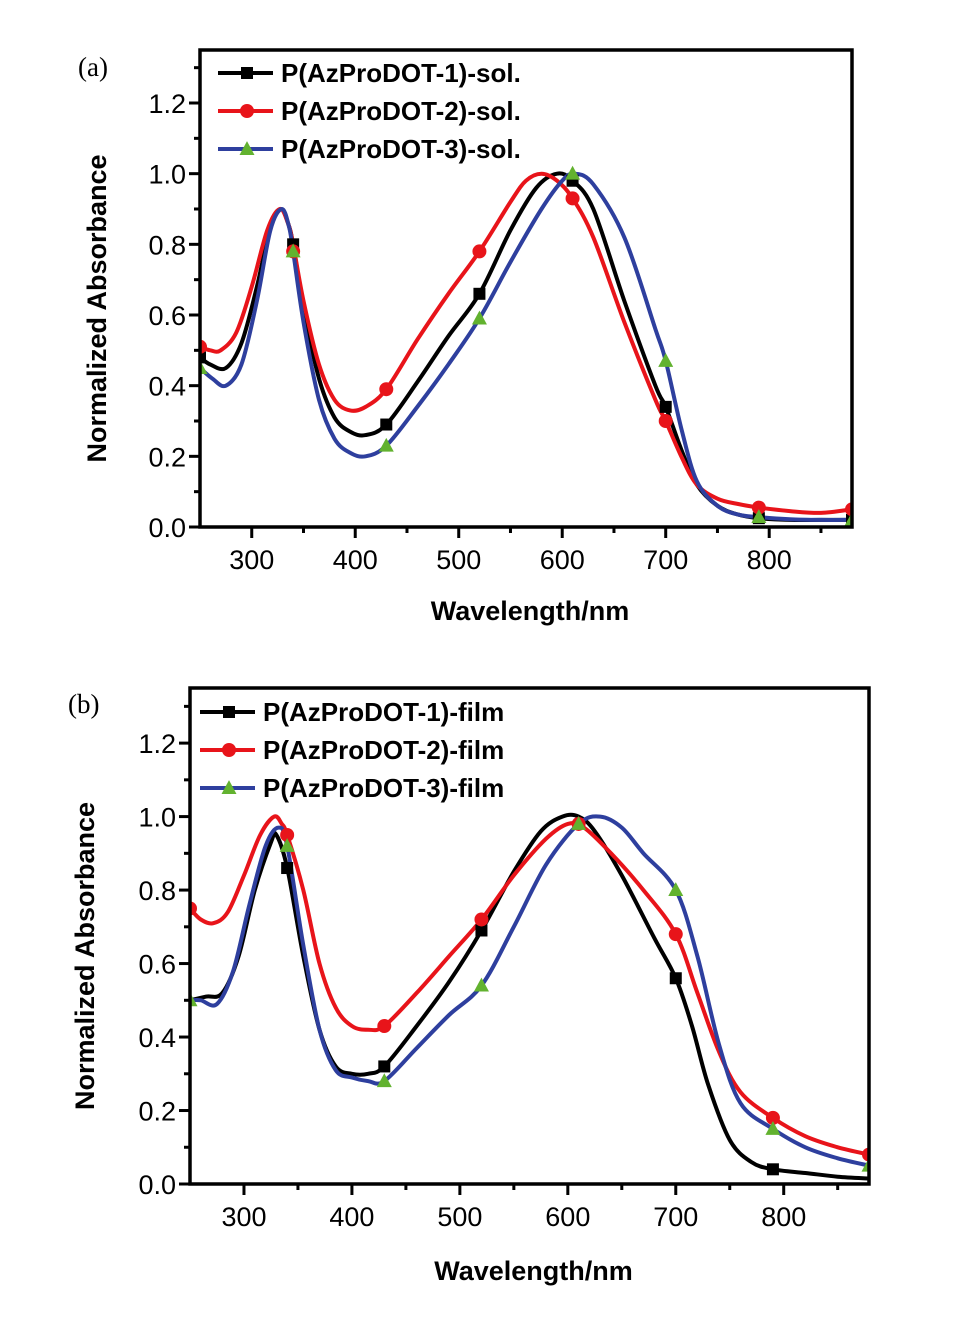 Image resolution: width=964 pixels, height=1319 pixels. What do you see at coordinates (383, 712) in the screenshot?
I see `legend-label: P(AzProDOT-1)-film` at bounding box center [383, 712].